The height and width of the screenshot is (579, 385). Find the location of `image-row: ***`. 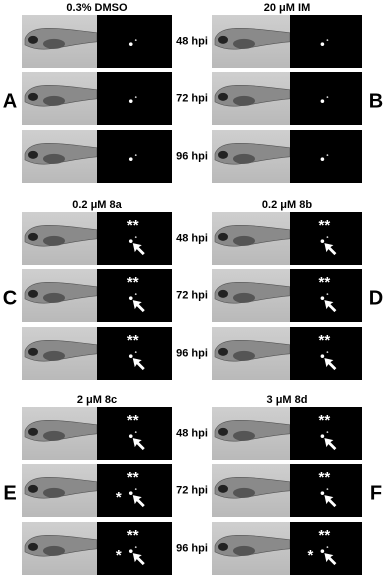

image-row: *** is located at coordinates (287, 548).